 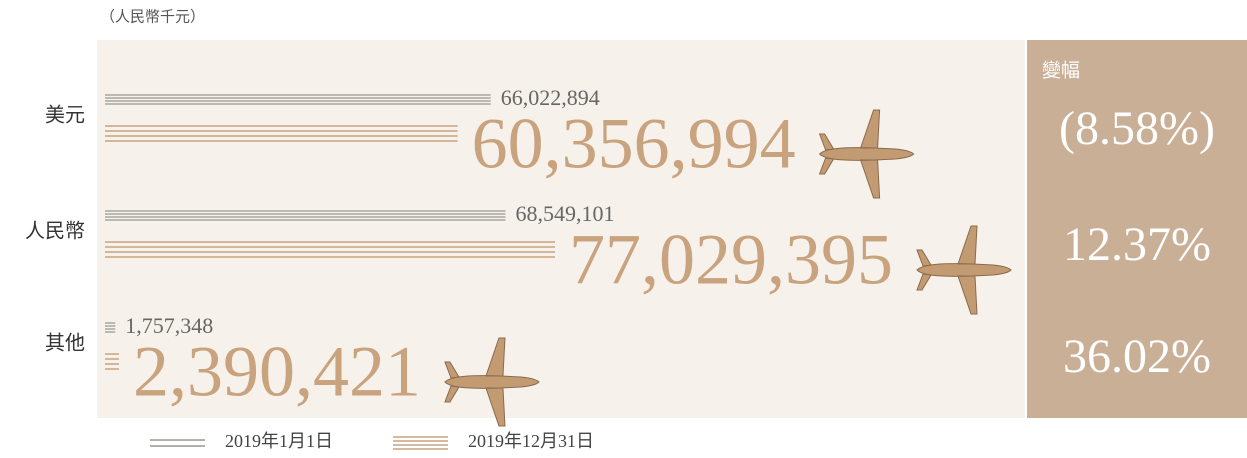 What do you see at coordinates (1137, 356) in the screenshot?
I see `change-value: 36.02%` at bounding box center [1137, 356].